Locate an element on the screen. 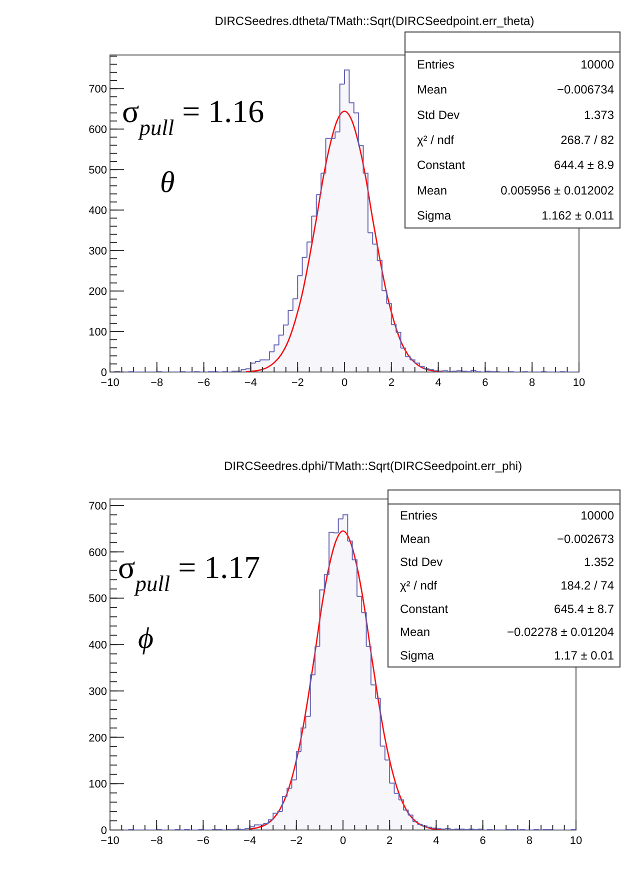 The image size is (635, 895). annotation: 645.4 ± 8.7 is located at coordinates (584, 609).